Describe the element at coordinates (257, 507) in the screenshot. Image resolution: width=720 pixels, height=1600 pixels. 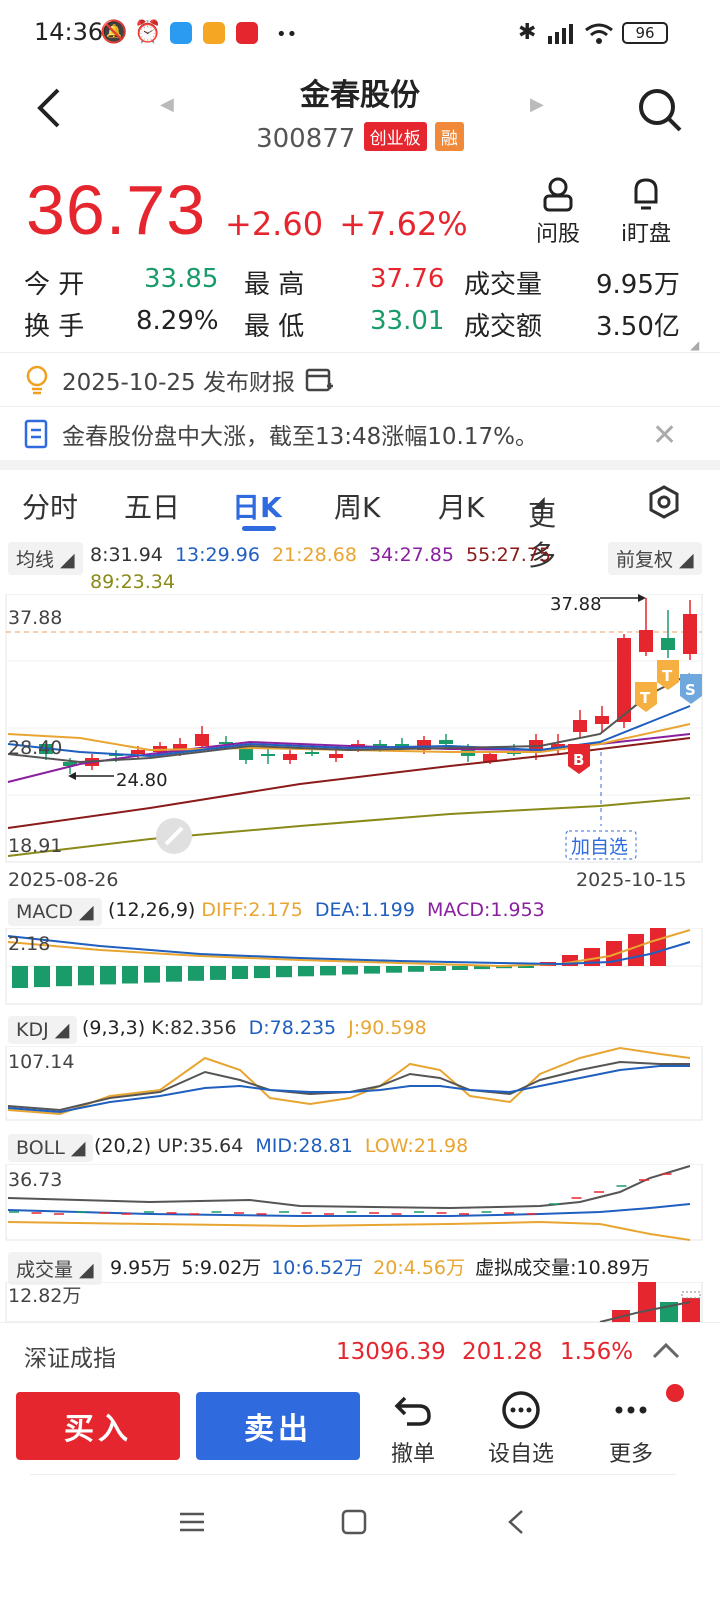
I see `tab-daily-k: 日K` at that location.